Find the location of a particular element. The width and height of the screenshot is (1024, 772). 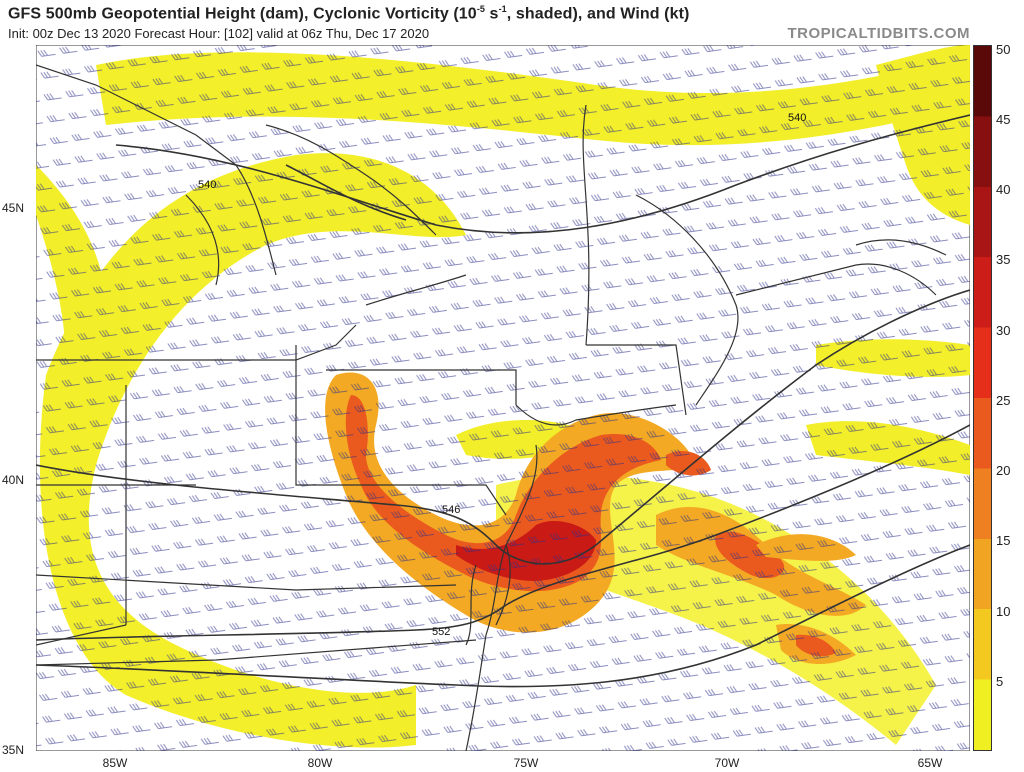

lat-label-45n: 45N is located at coordinates (13, 208).